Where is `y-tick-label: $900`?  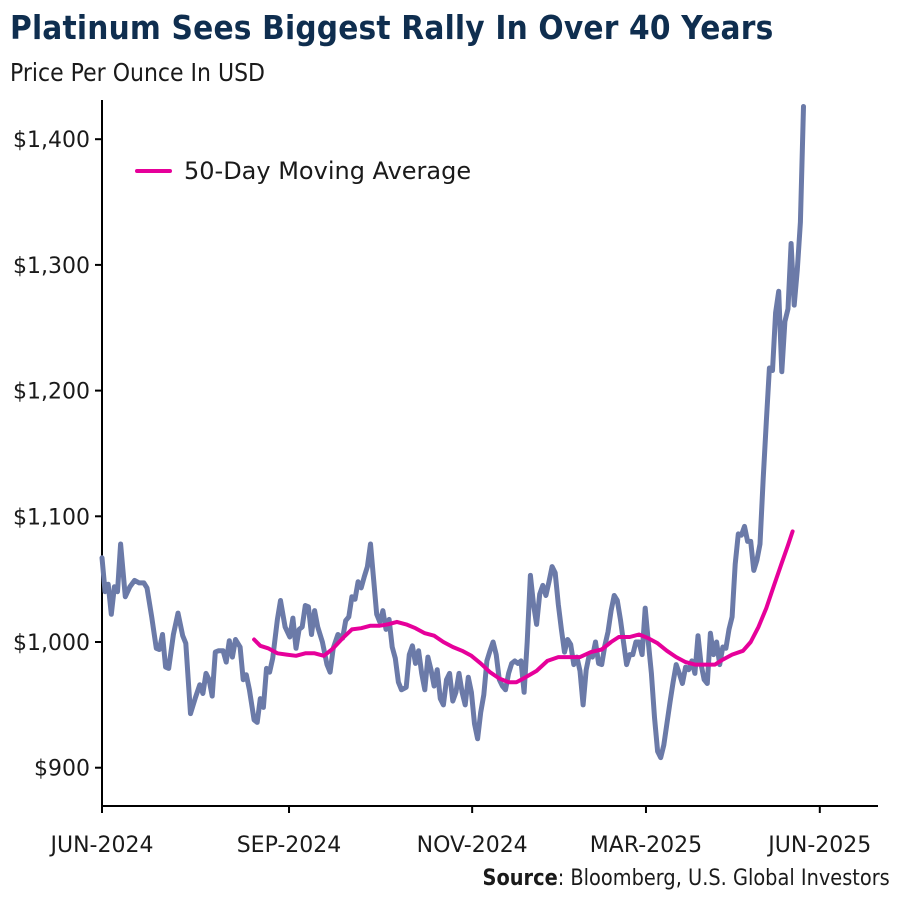
y-tick-label: $900 is located at coordinates (62, 769).